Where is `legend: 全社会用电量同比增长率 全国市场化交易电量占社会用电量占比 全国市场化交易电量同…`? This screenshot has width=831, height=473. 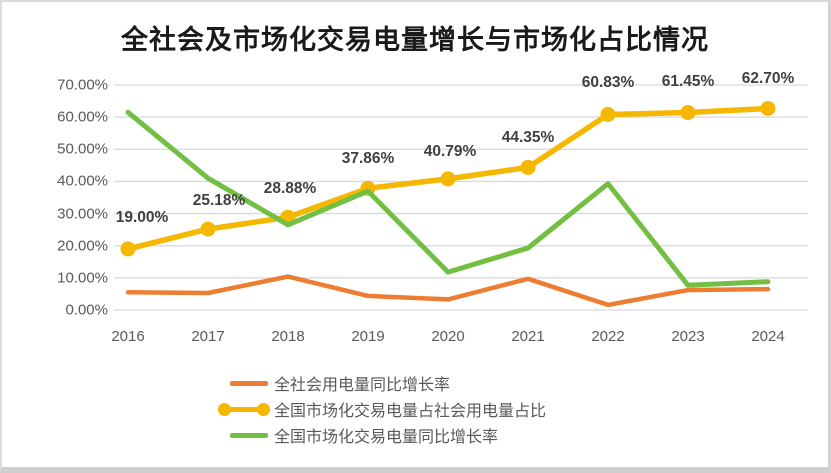 legend: 全社会用电量同比增长率 全国市场化交易电量占社会用电量占比 全国市场化交易电量同… is located at coordinates (381, 409).